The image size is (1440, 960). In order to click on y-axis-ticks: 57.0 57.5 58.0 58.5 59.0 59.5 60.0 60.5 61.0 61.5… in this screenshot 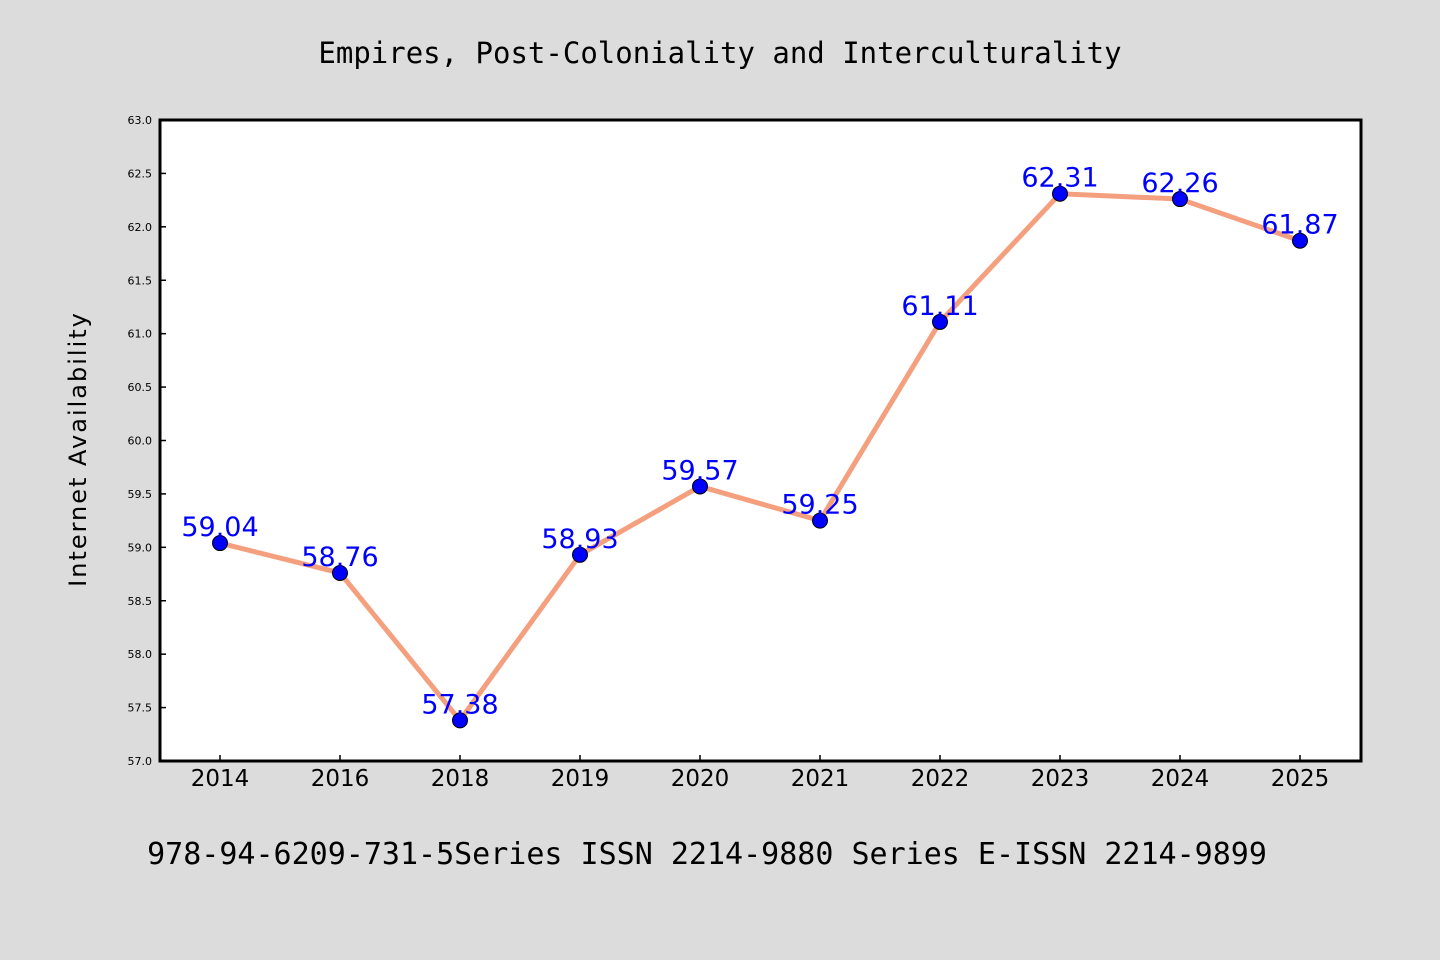, I will do `click(147, 441)`.